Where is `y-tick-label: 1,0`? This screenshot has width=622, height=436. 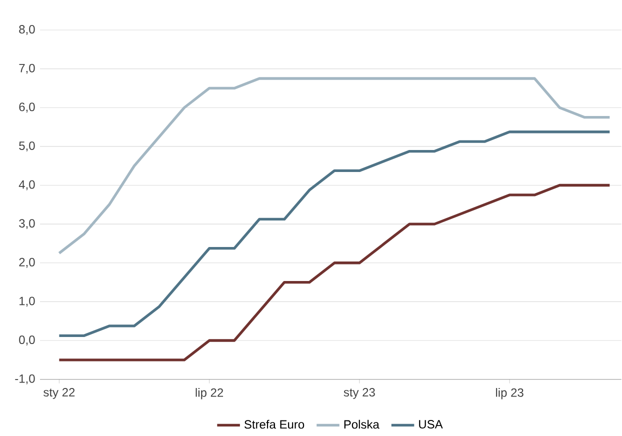
y-tick-label: 1,0 is located at coordinates (27, 301).